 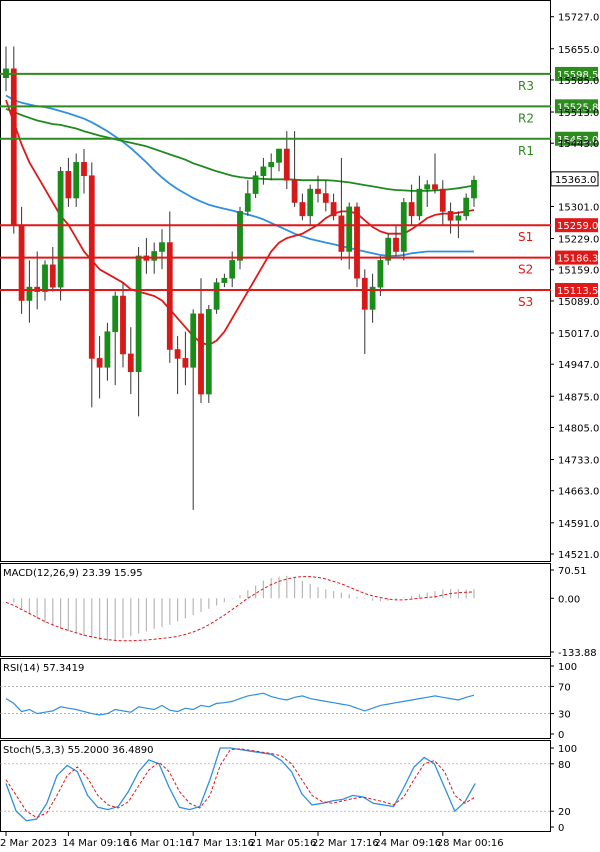 I want to click on level-price-label: 15453.0, so click(x=577, y=140).